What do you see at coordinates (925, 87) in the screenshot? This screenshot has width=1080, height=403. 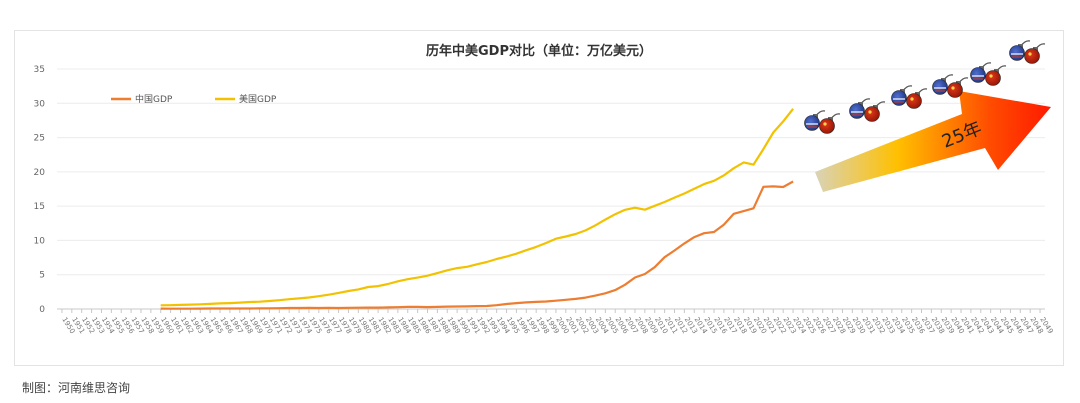 I see `bomb-icons` at bounding box center [925, 87].